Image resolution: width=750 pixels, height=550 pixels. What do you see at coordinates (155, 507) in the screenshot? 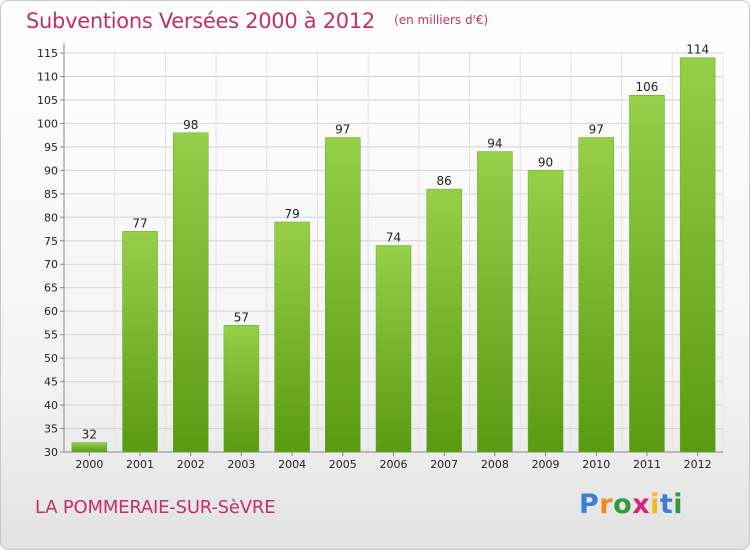
I see `commune-name: LA POMMERAIE-SUR-SèVRE` at bounding box center [155, 507].